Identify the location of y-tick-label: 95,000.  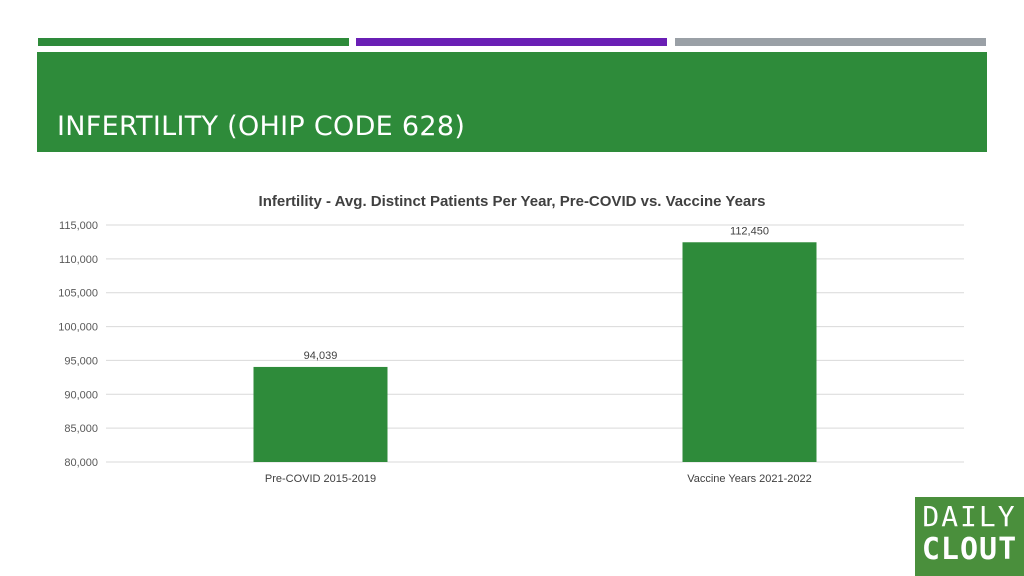
(81, 361).